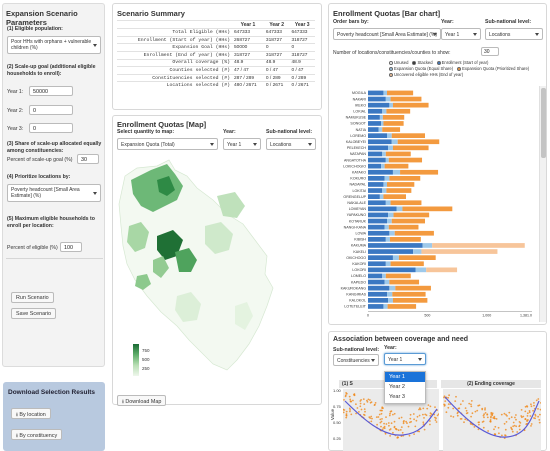 The image size is (550, 451). What do you see at coordinates (490, 51) in the screenshot?
I see `num-input: 30` at bounding box center [490, 51].